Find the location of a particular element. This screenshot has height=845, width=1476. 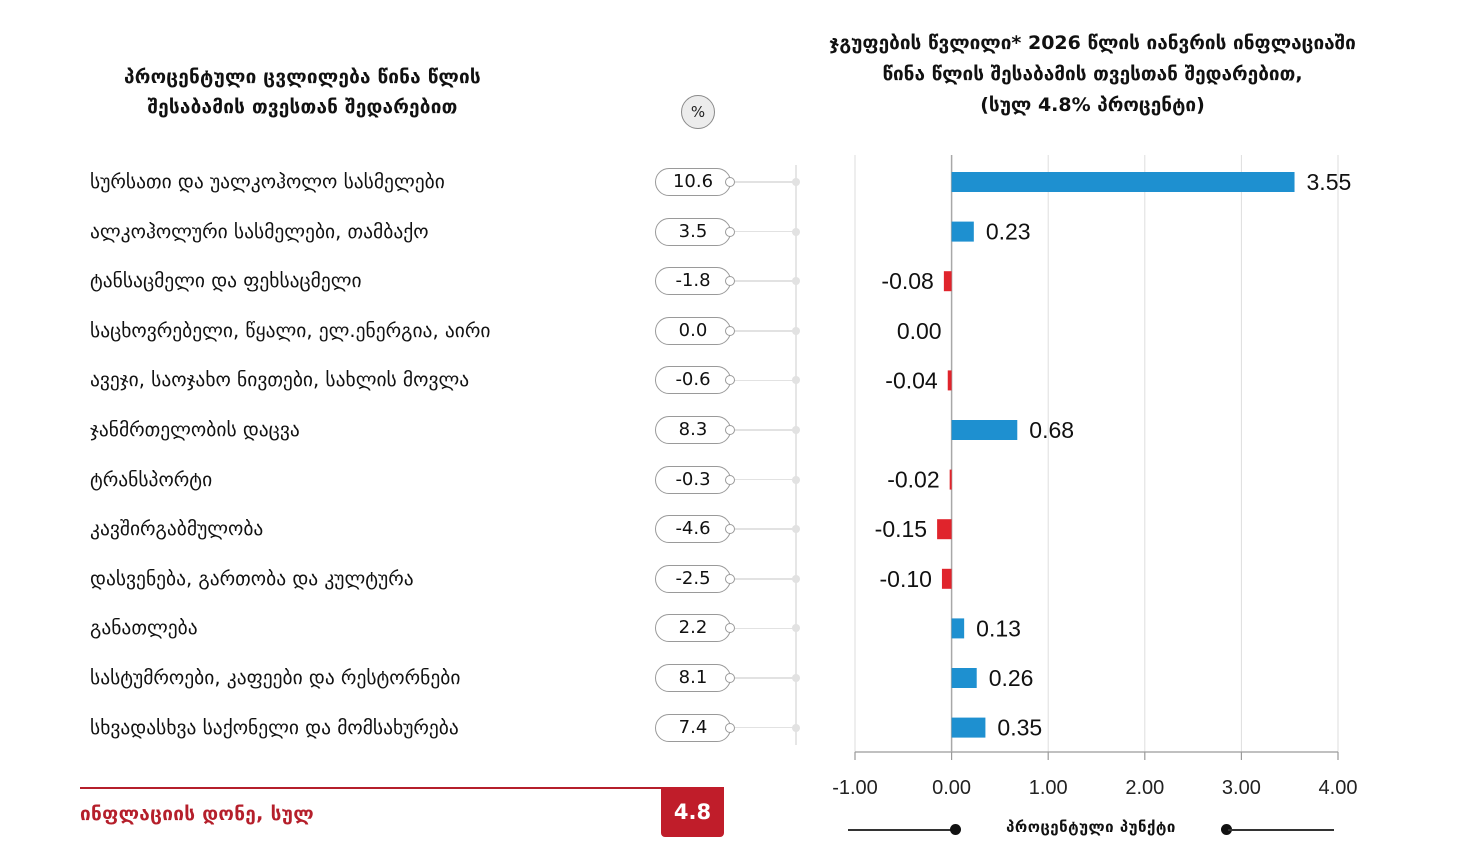

bar-value-label: -0.02 is located at coordinates (913, 480).